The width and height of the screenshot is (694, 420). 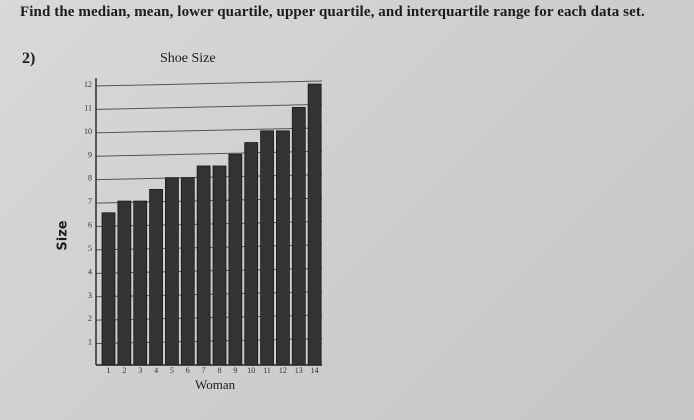 What do you see at coordinates (109, 370) in the screenshot?
I see `x-tick-label: 1` at bounding box center [109, 370].